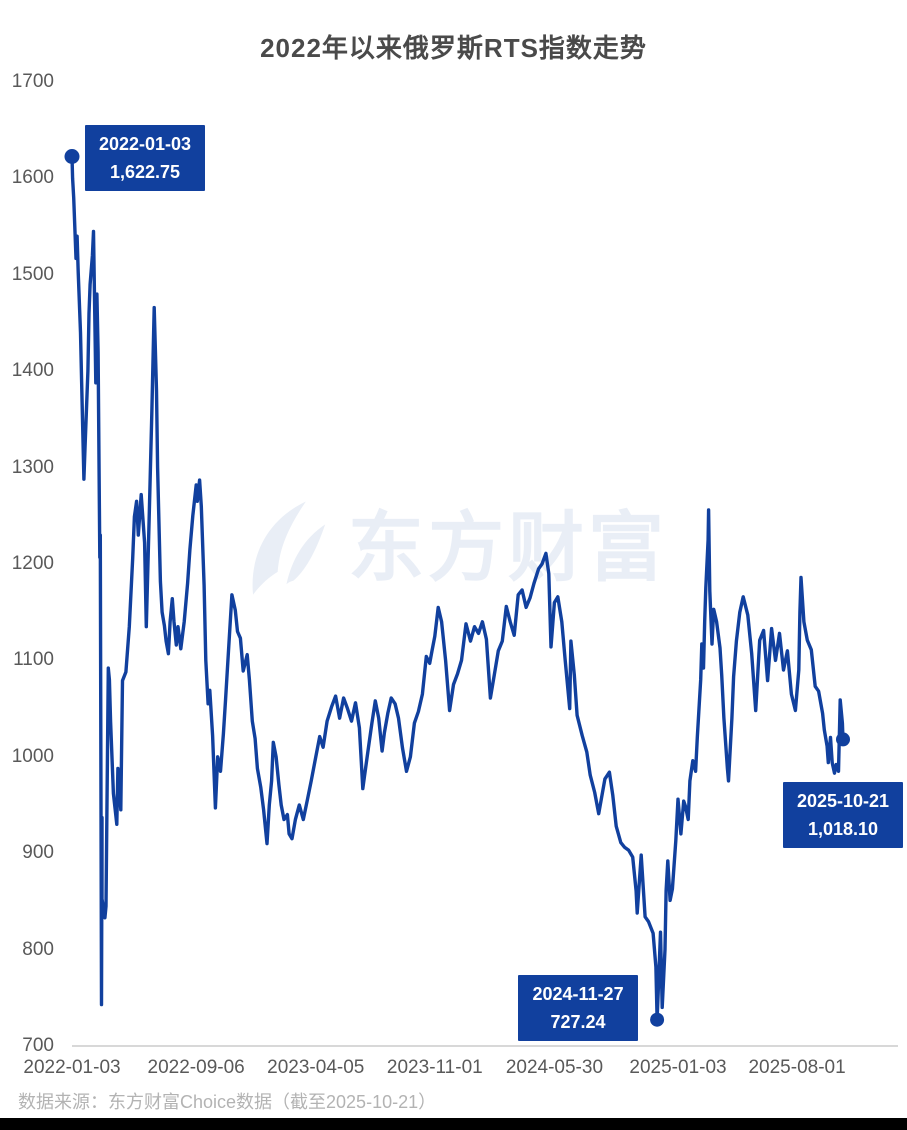 This screenshot has height=1130, width=907. Describe the element at coordinates (32, 371) in the screenshot. I see `y-axis-label: 1400` at that location.